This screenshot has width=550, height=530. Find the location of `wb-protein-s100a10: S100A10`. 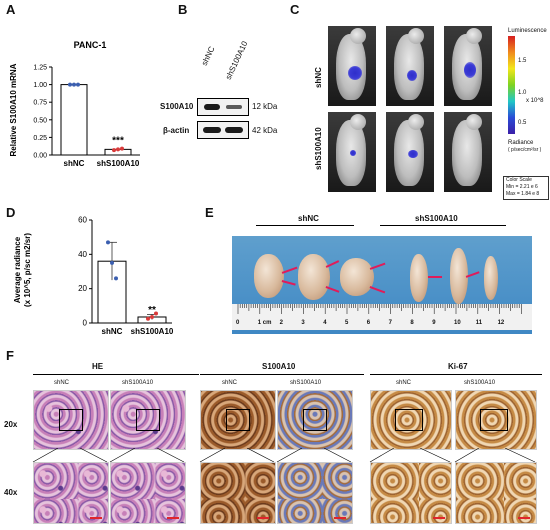

wb-protein-s100a10: S100A10 is located at coordinates (177, 106).